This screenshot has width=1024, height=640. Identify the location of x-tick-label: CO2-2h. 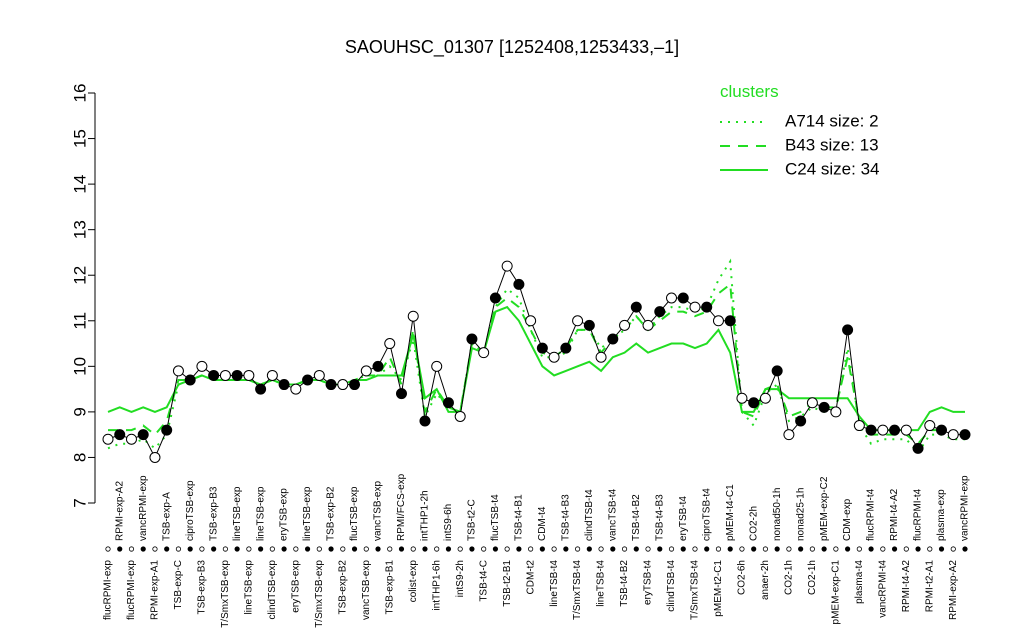
(753, 523).